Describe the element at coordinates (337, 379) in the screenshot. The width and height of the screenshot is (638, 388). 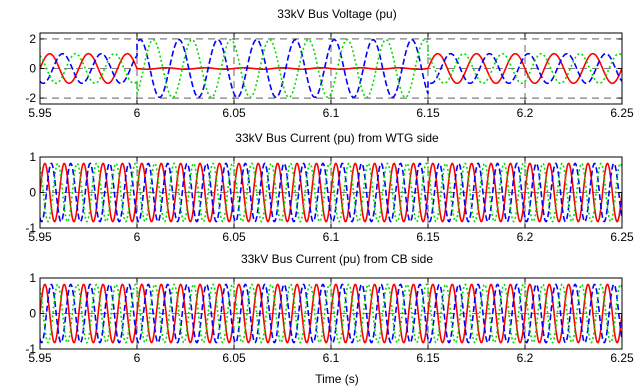
I see `x-axis-label: Time (s)` at that location.